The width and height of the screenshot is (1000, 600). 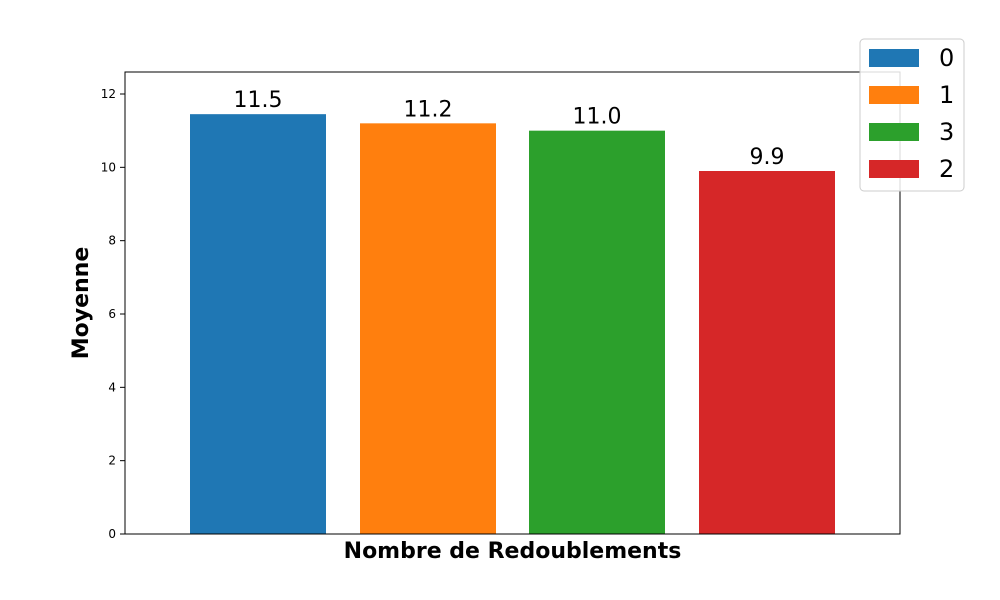 I want to click on legend-label-1: 1, so click(x=946, y=95).